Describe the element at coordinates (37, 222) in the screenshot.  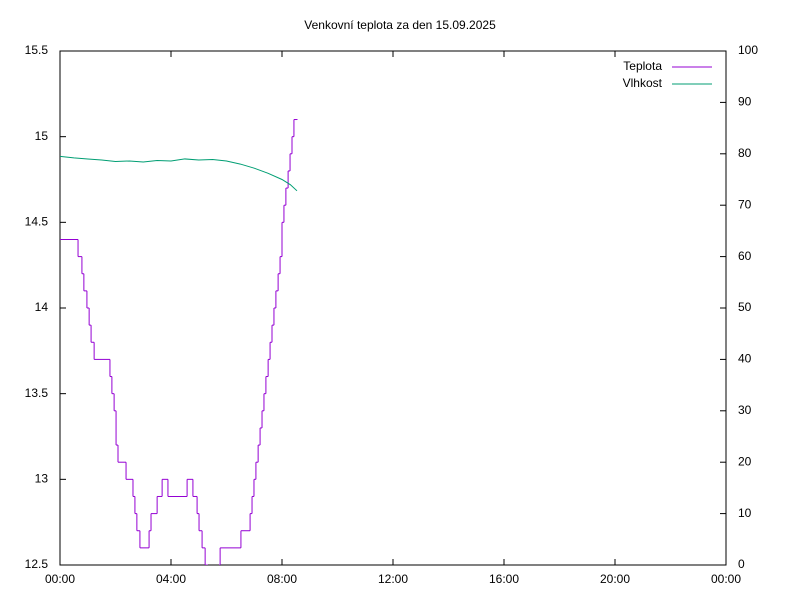
I see `y-tick-label: 14.5` at that location.